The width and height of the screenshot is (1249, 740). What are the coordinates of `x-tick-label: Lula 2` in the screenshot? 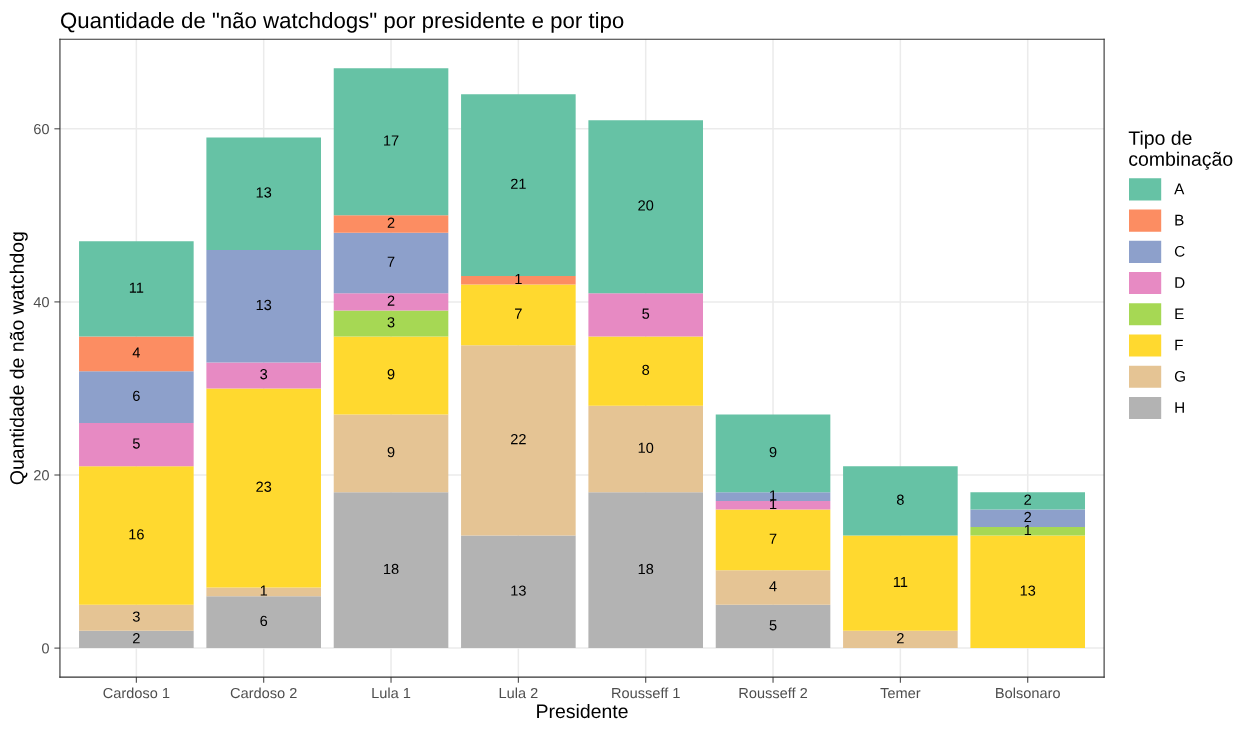 It's located at (518, 693).